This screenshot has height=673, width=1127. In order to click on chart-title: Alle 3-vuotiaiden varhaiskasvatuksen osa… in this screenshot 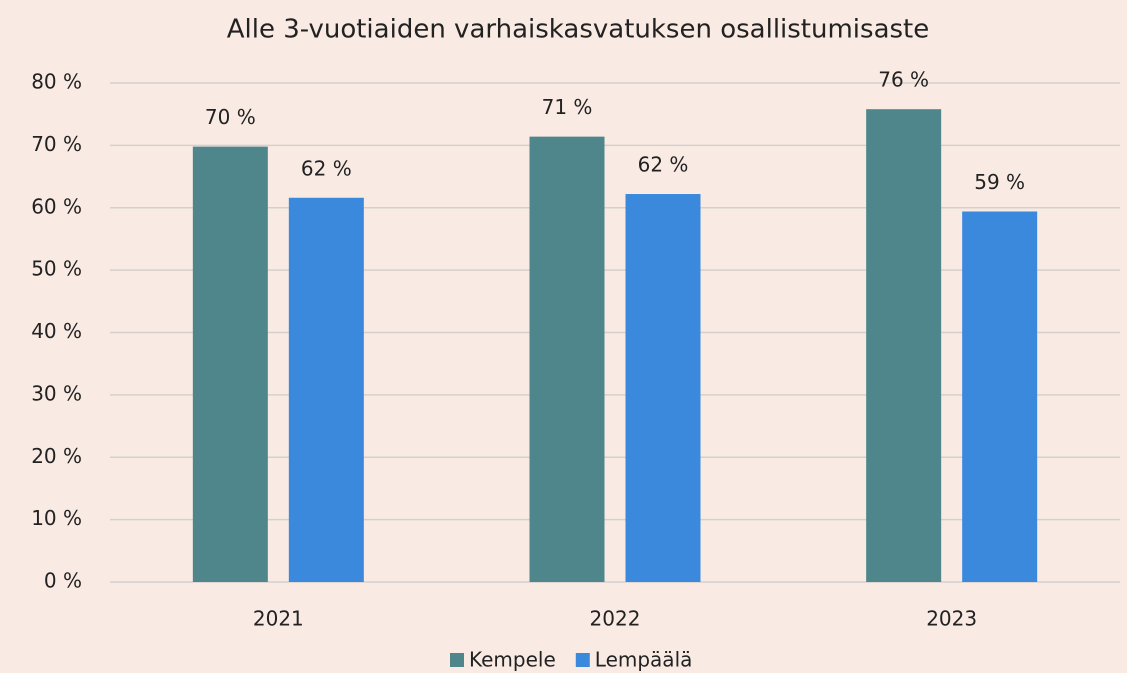, I will do `click(578, 30)`.